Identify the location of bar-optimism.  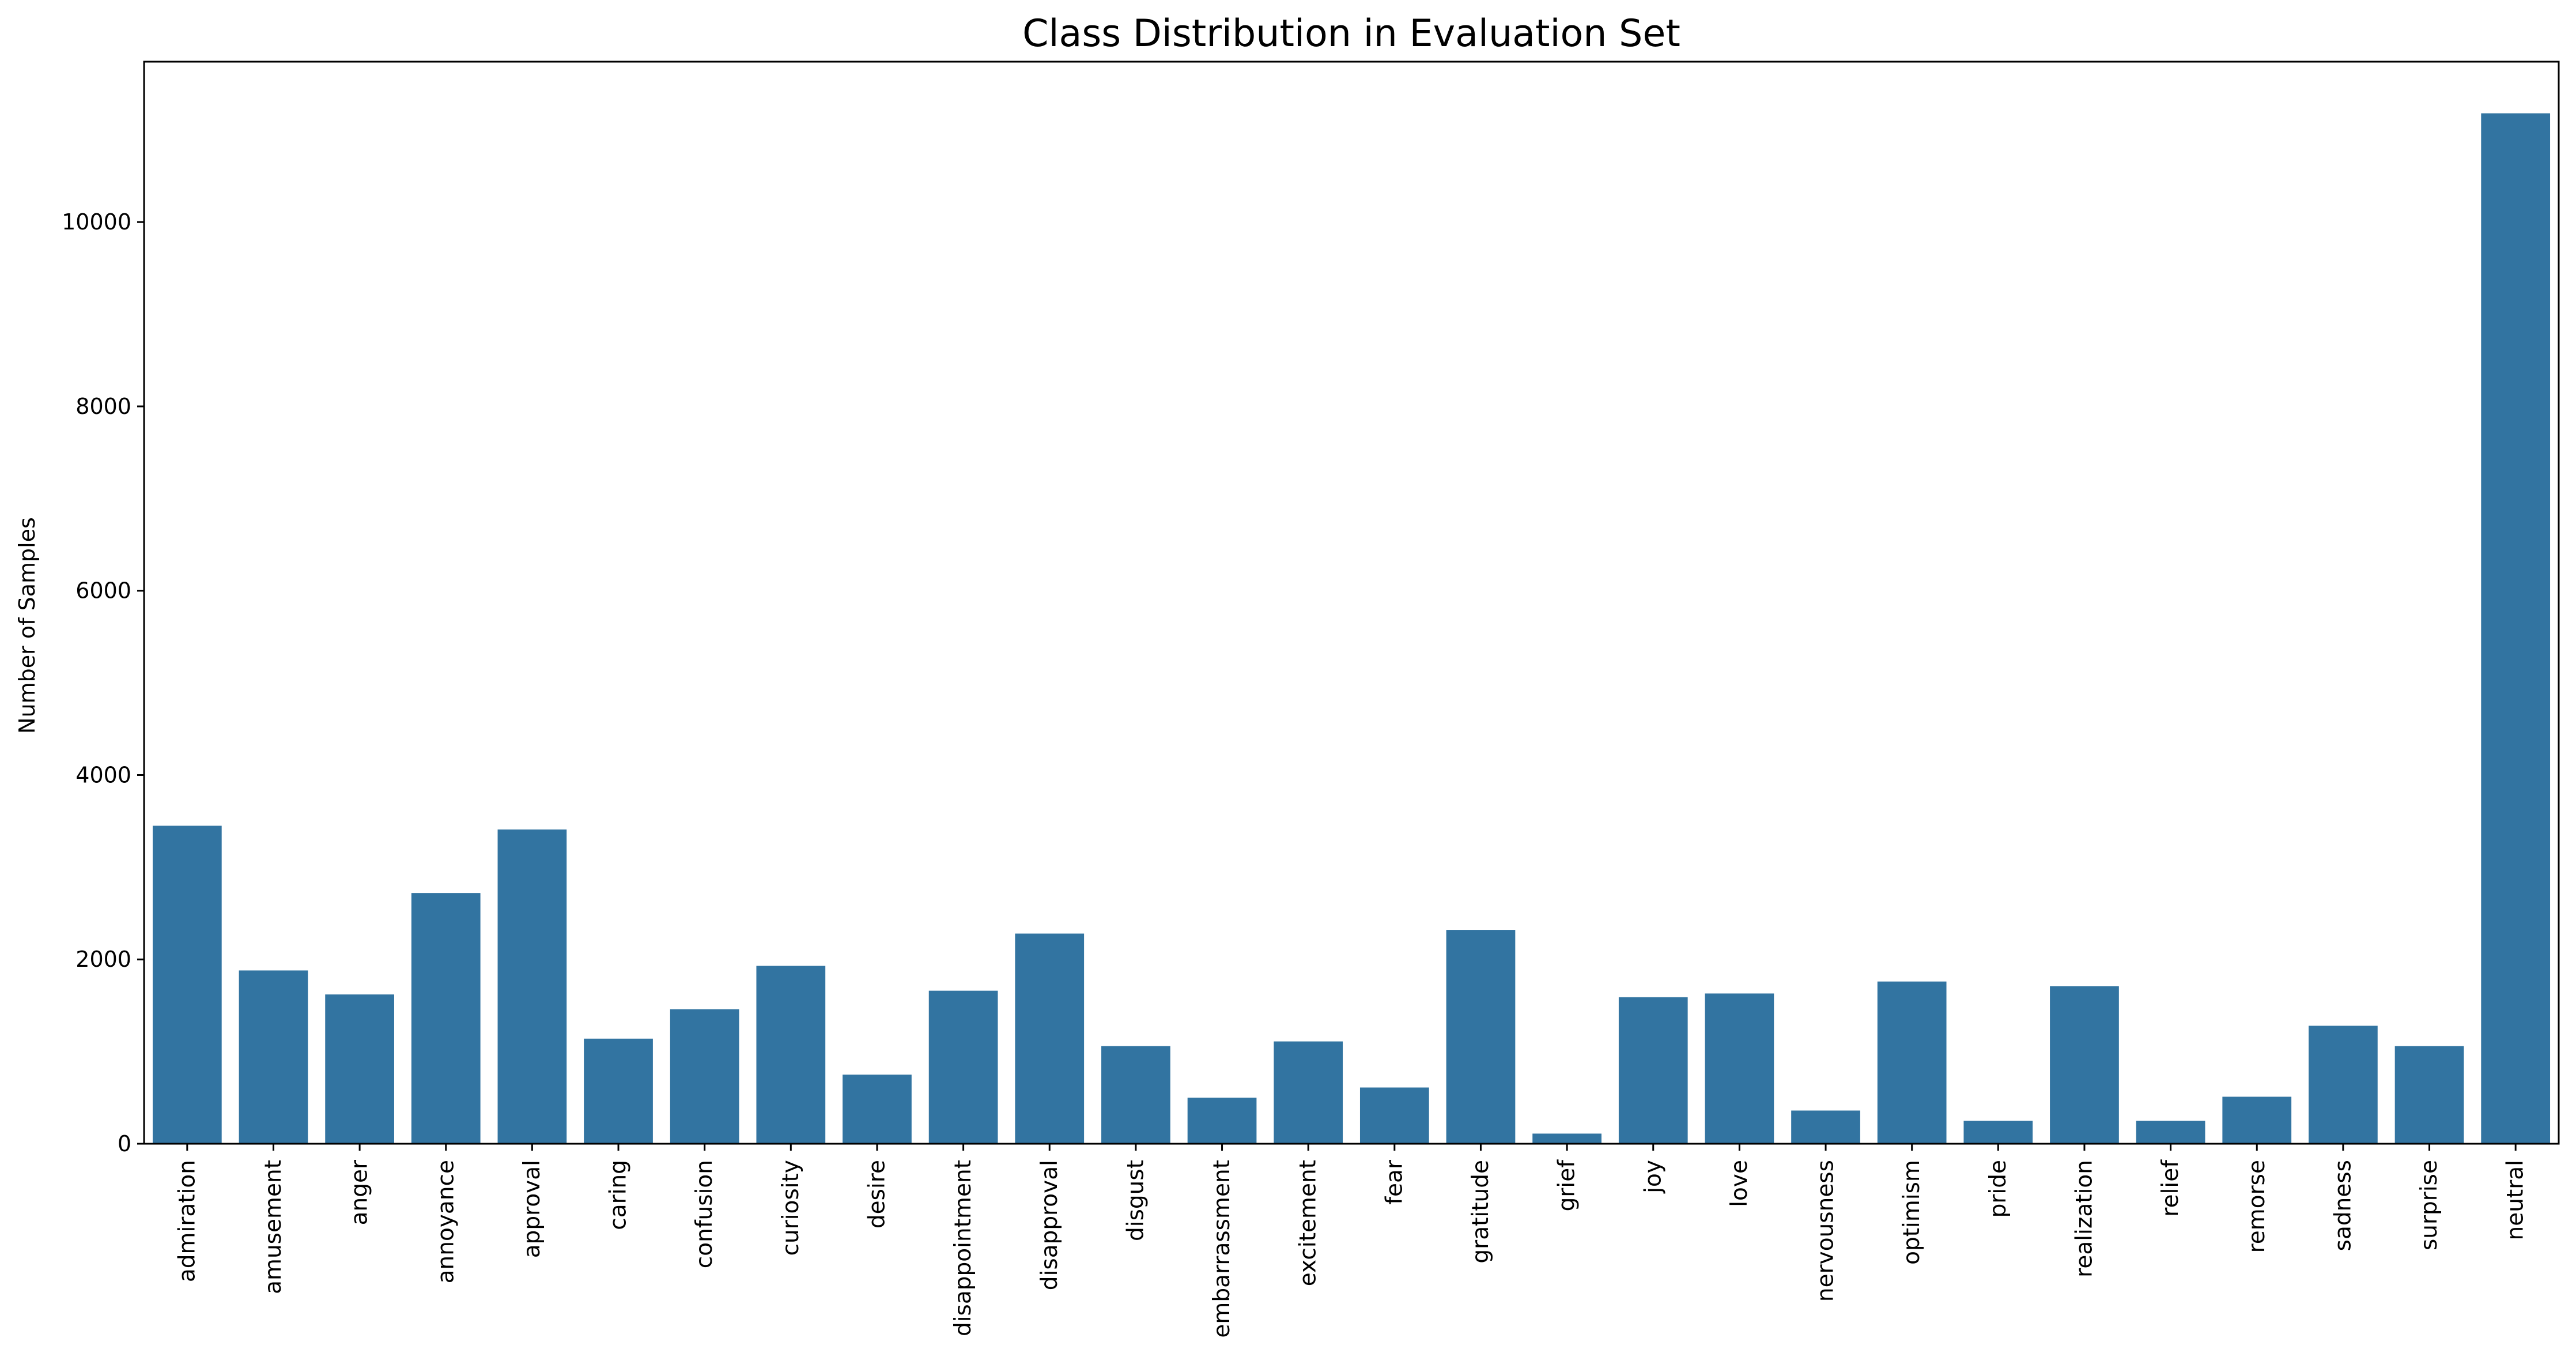
(1912, 1062).